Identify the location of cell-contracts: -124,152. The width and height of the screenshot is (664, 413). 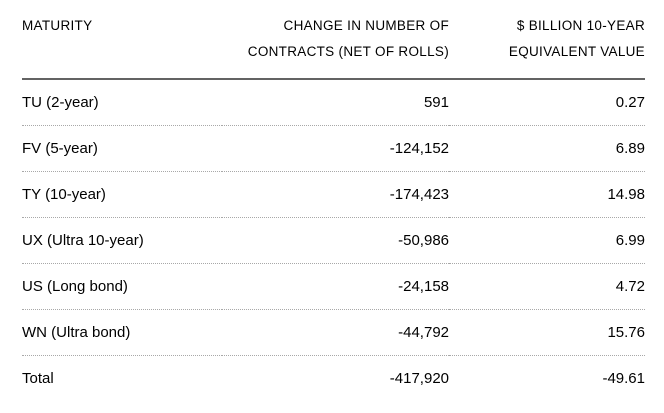
(335, 148).